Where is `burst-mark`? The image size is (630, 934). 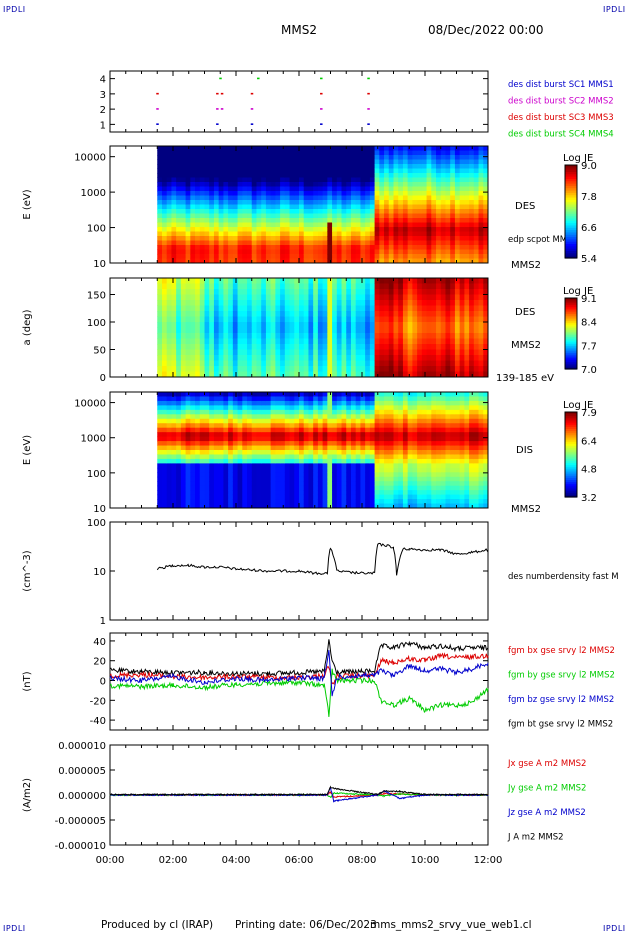 burst-mark is located at coordinates (252, 109).